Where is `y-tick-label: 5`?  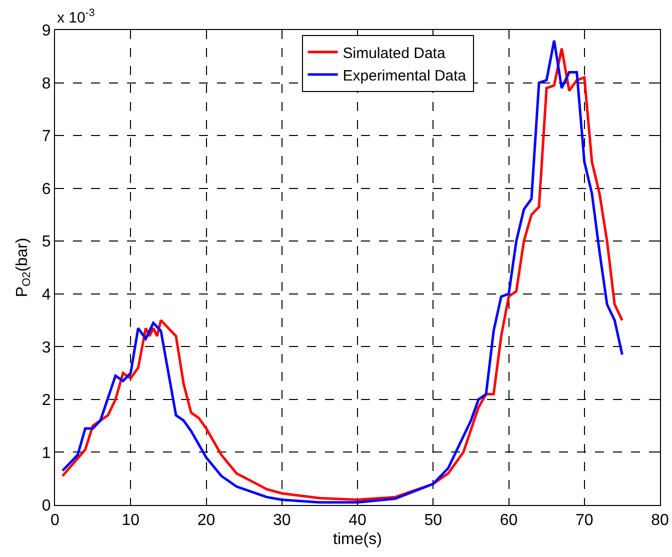 y-tick-label: 5 is located at coordinates (46, 242).